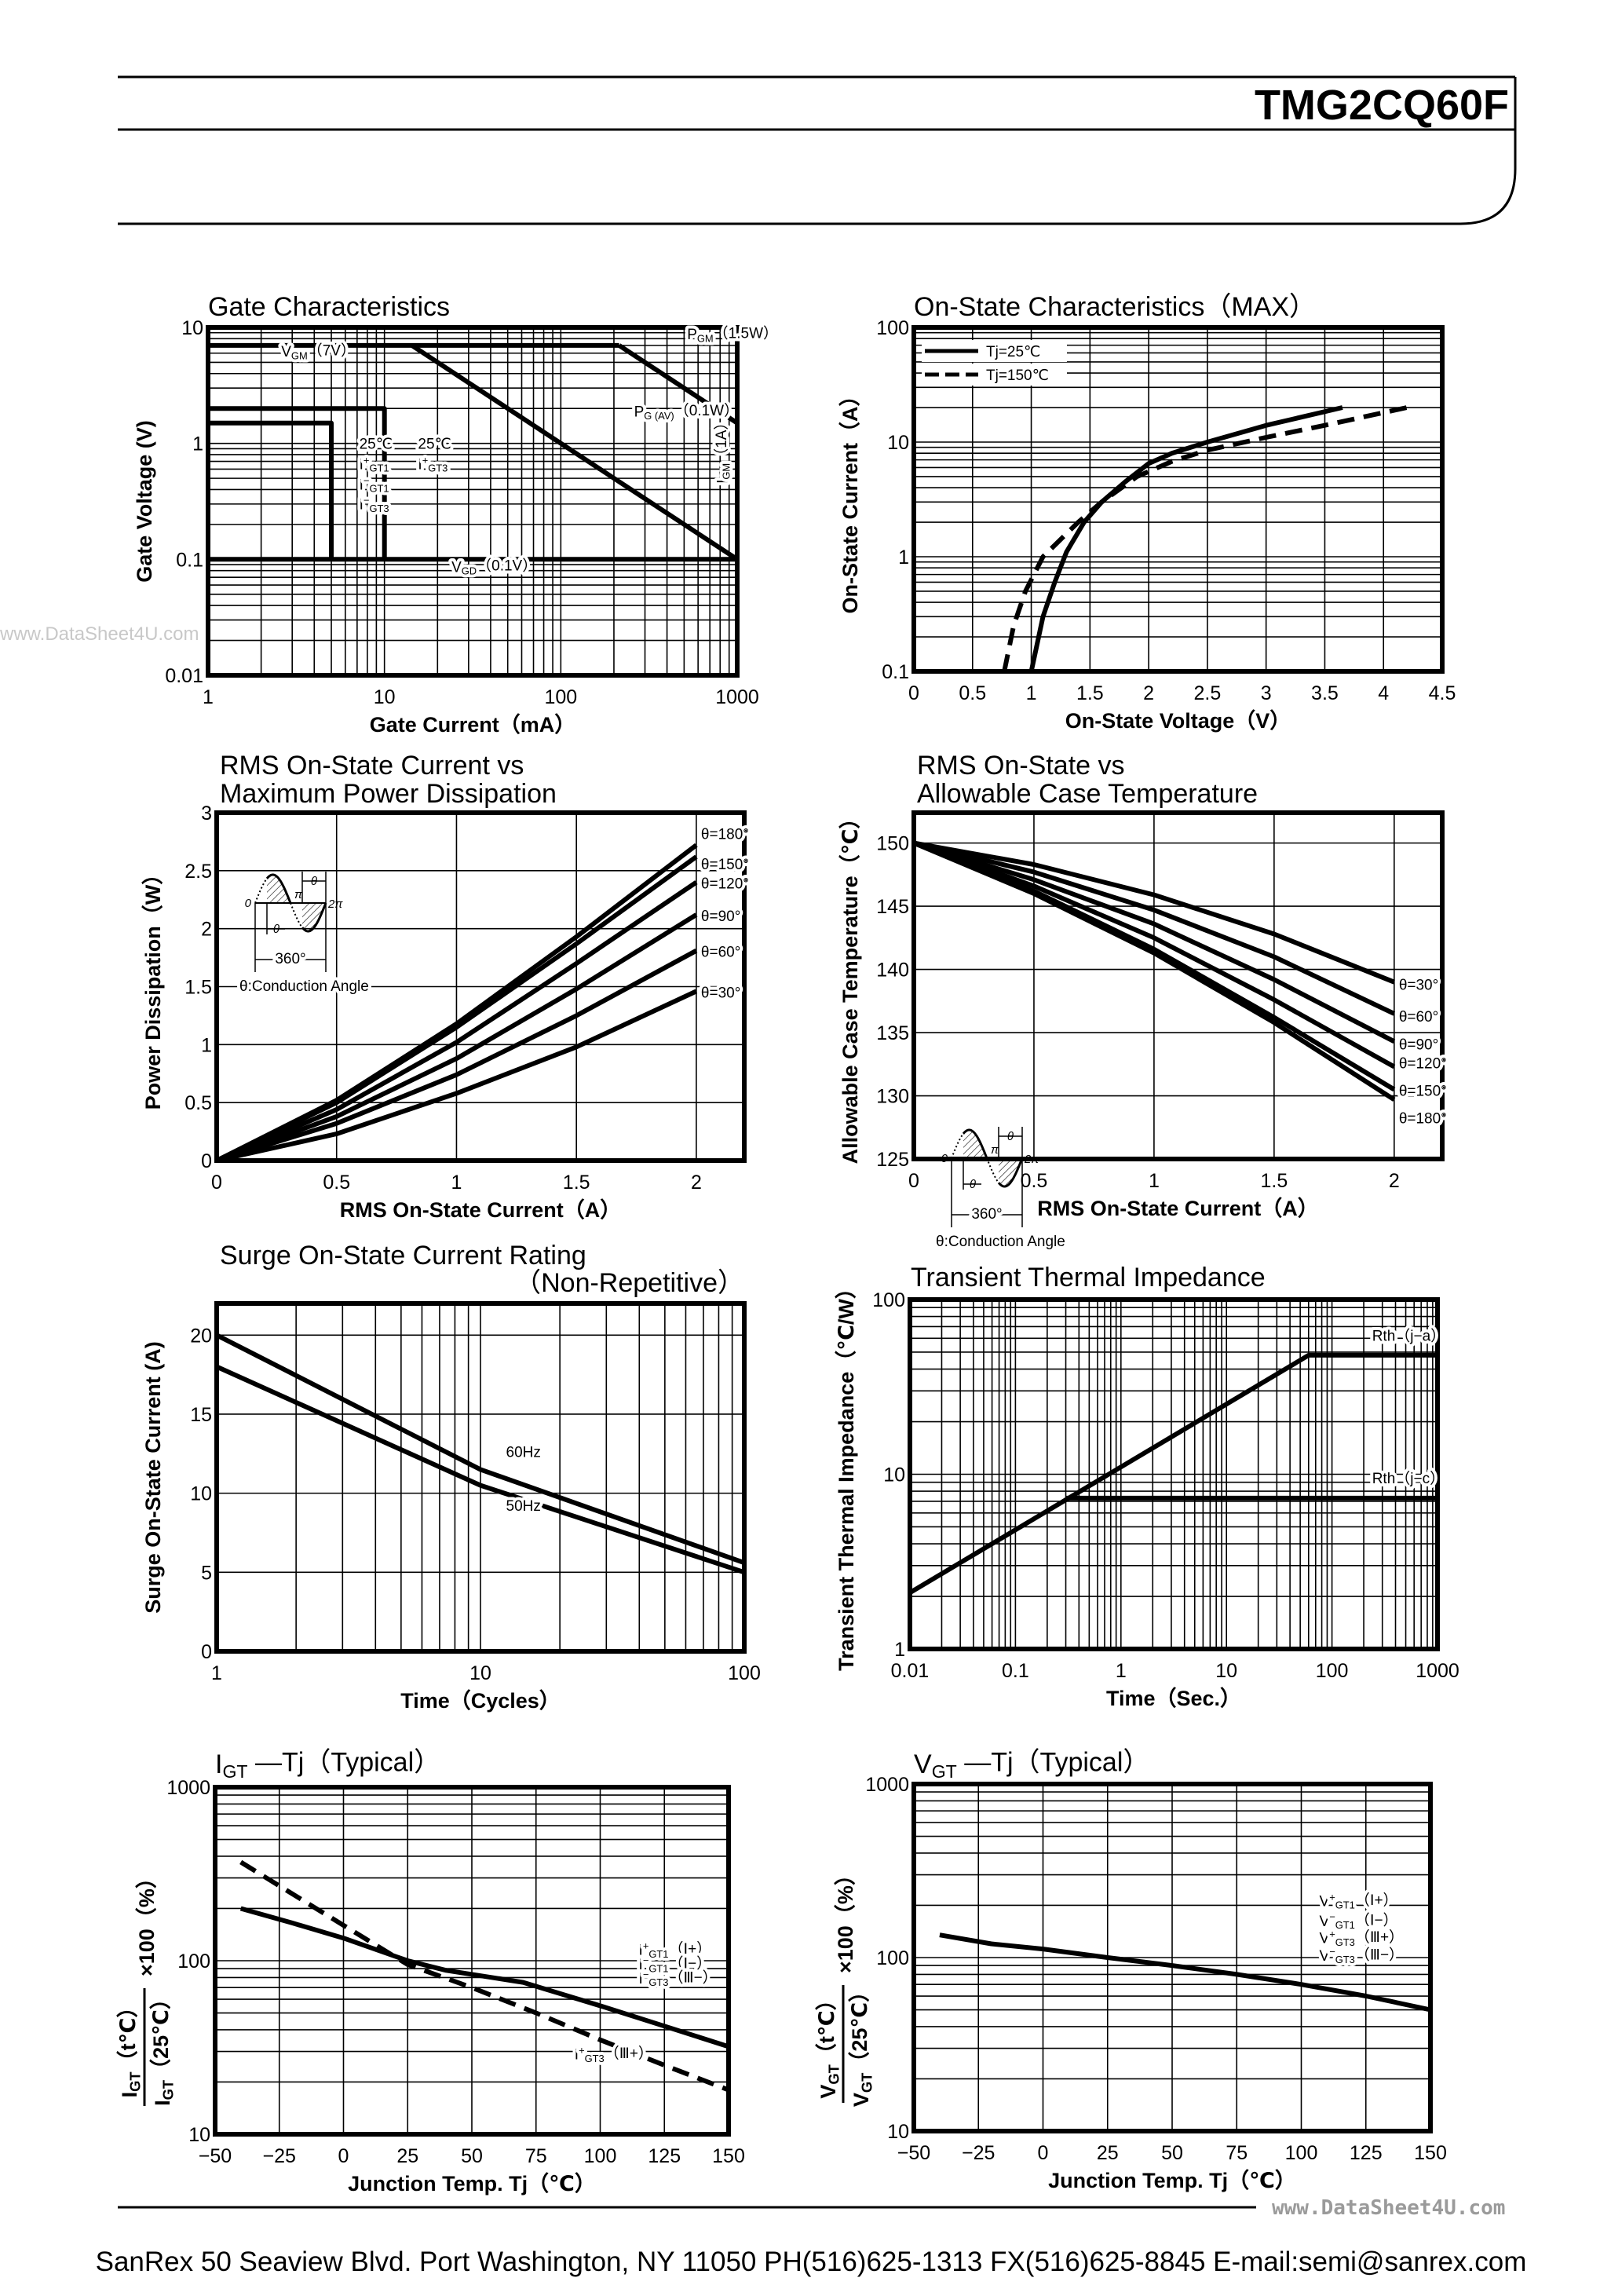 The width and height of the screenshot is (1622, 2296). What do you see at coordinates (1437, 1671) in the screenshot?
I see `x-tick-label: 1000` at bounding box center [1437, 1671].